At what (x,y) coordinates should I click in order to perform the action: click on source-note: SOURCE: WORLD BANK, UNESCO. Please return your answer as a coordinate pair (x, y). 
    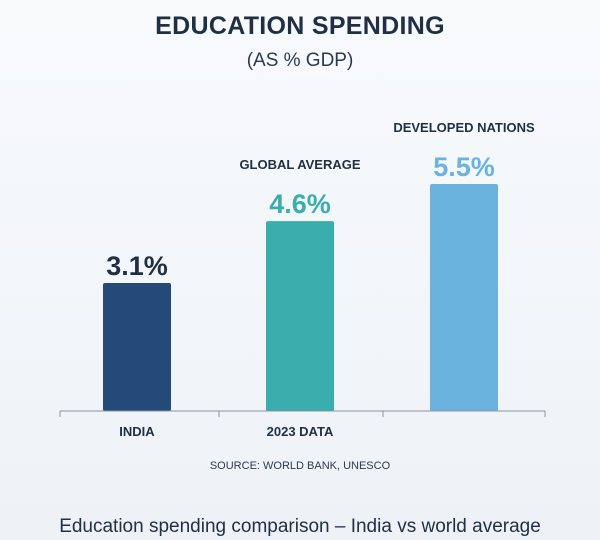
    Looking at the image, I should click on (300, 466).